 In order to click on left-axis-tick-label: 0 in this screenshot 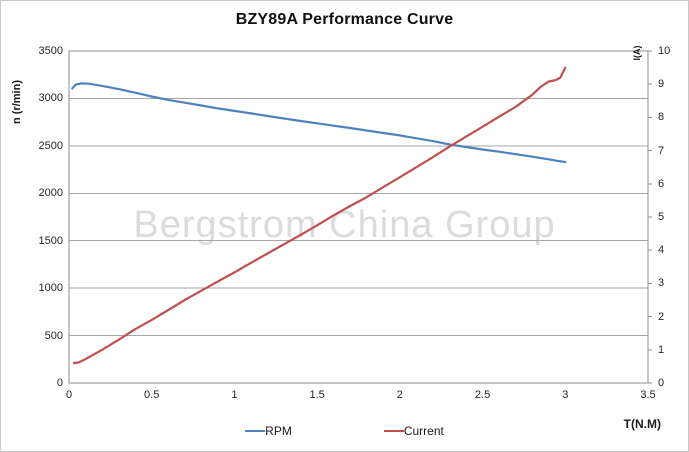, I will do `click(59, 383)`.